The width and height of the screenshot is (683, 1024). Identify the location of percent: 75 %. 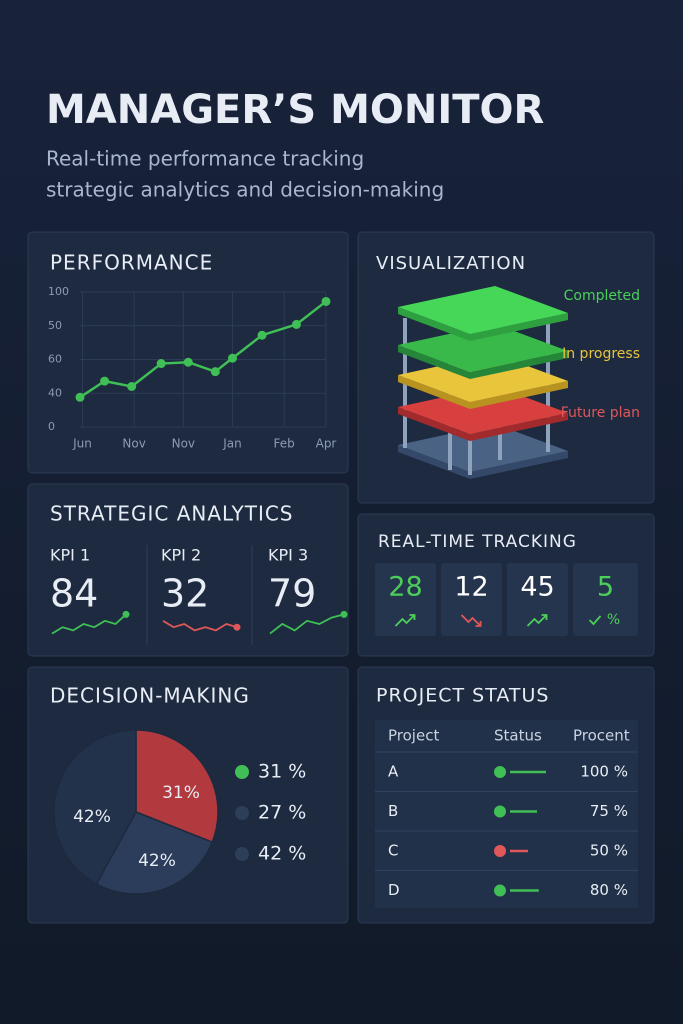
(609, 811).